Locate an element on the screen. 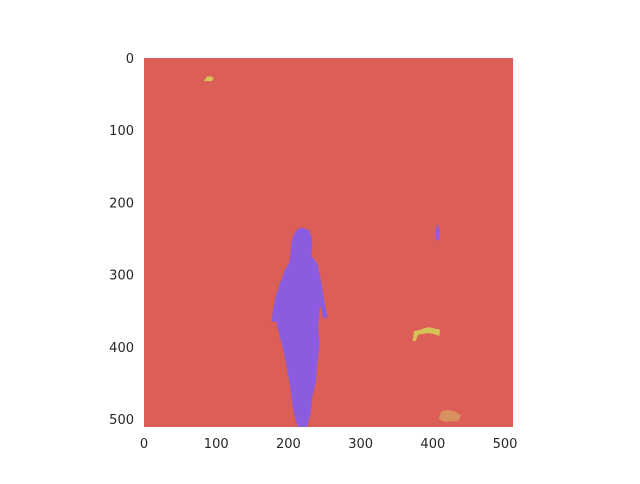 The height and width of the screenshot is (484, 640). y-tick-label: 500 is located at coordinates (121, 420).